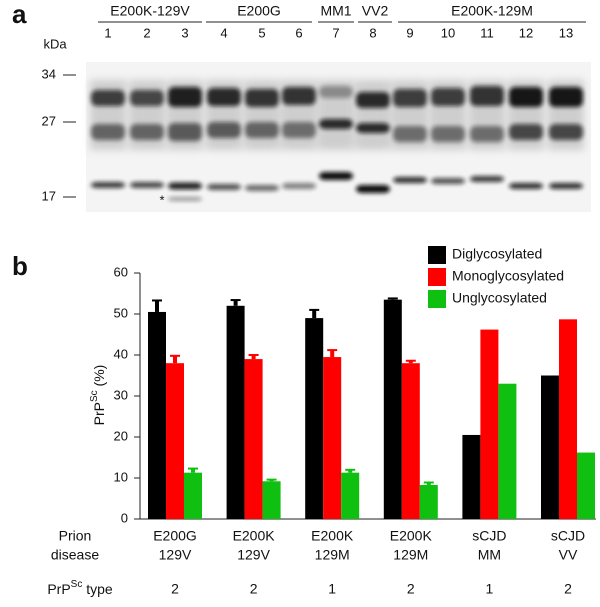 This screenshot has height=607, width=600. Describe the element at coordinates (19, 14) in the screenshot. I see `panel-label: a` at that location.